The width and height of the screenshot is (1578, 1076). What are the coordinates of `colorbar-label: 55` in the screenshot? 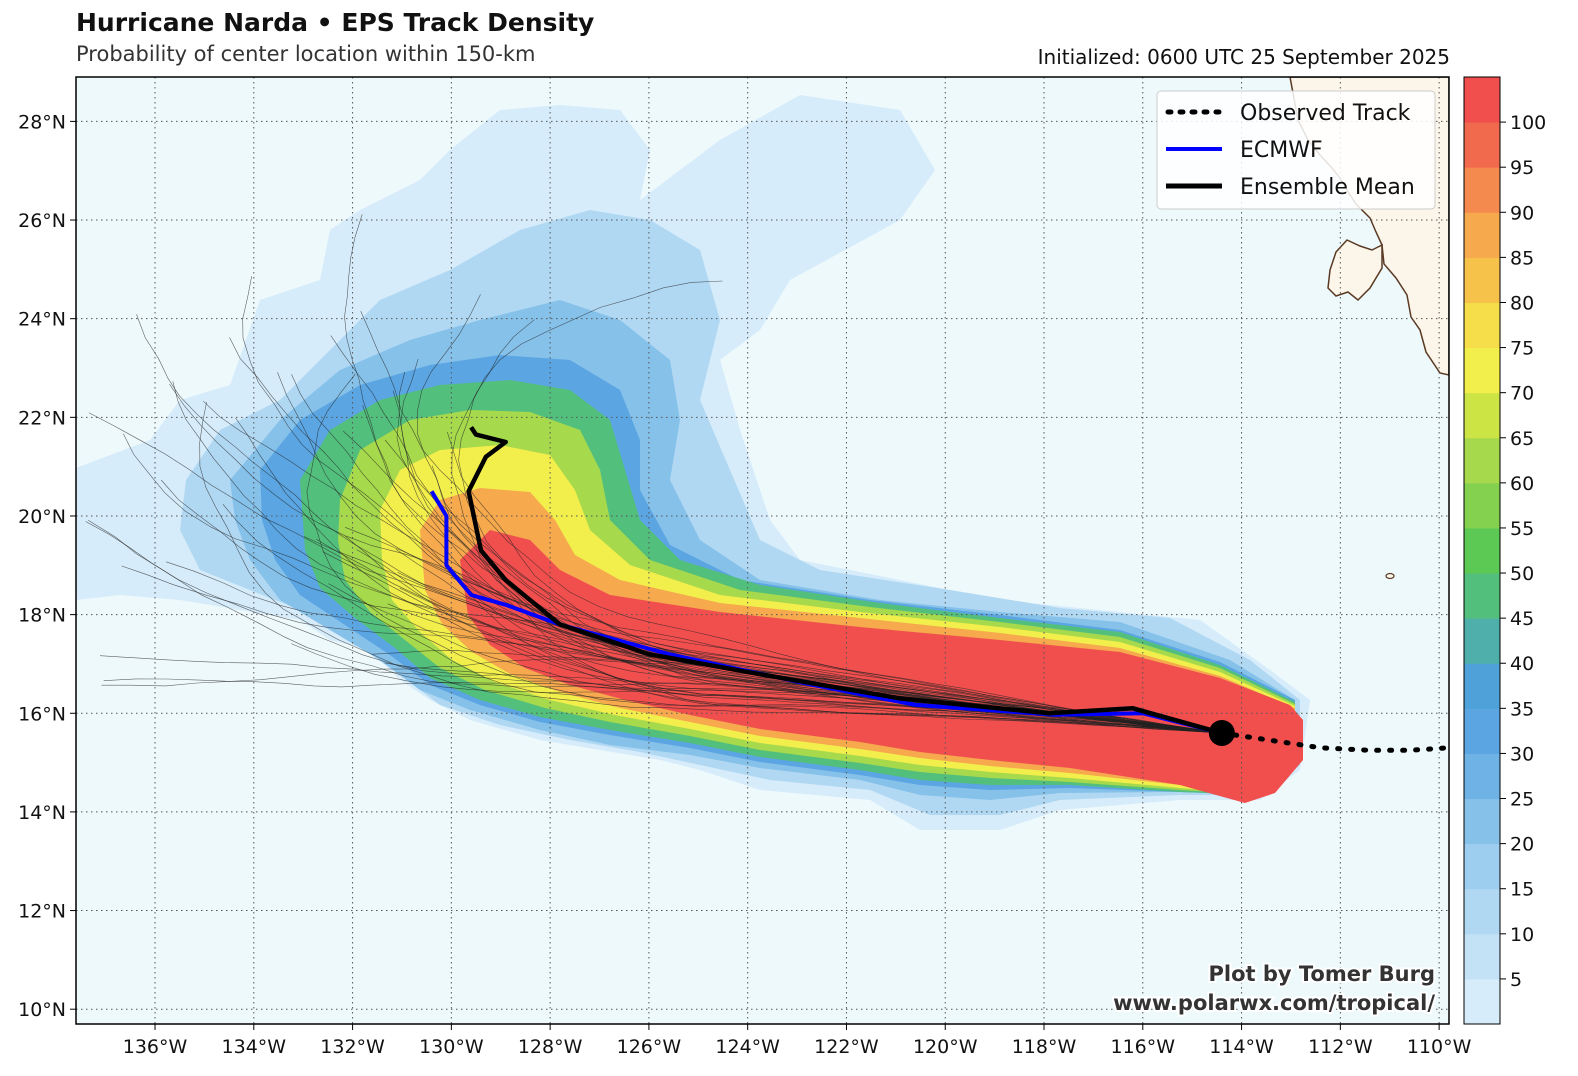 It's located at (1522, 529).